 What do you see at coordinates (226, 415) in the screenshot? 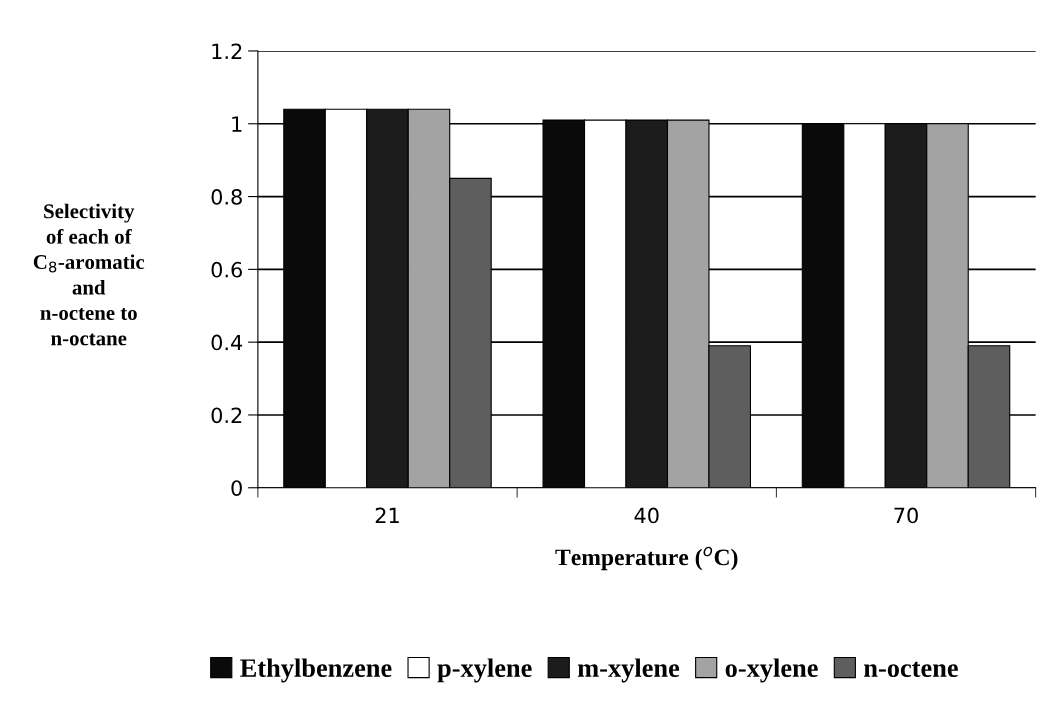
I see `y-tick-label: 0.2` at bounding box center [226, 415].